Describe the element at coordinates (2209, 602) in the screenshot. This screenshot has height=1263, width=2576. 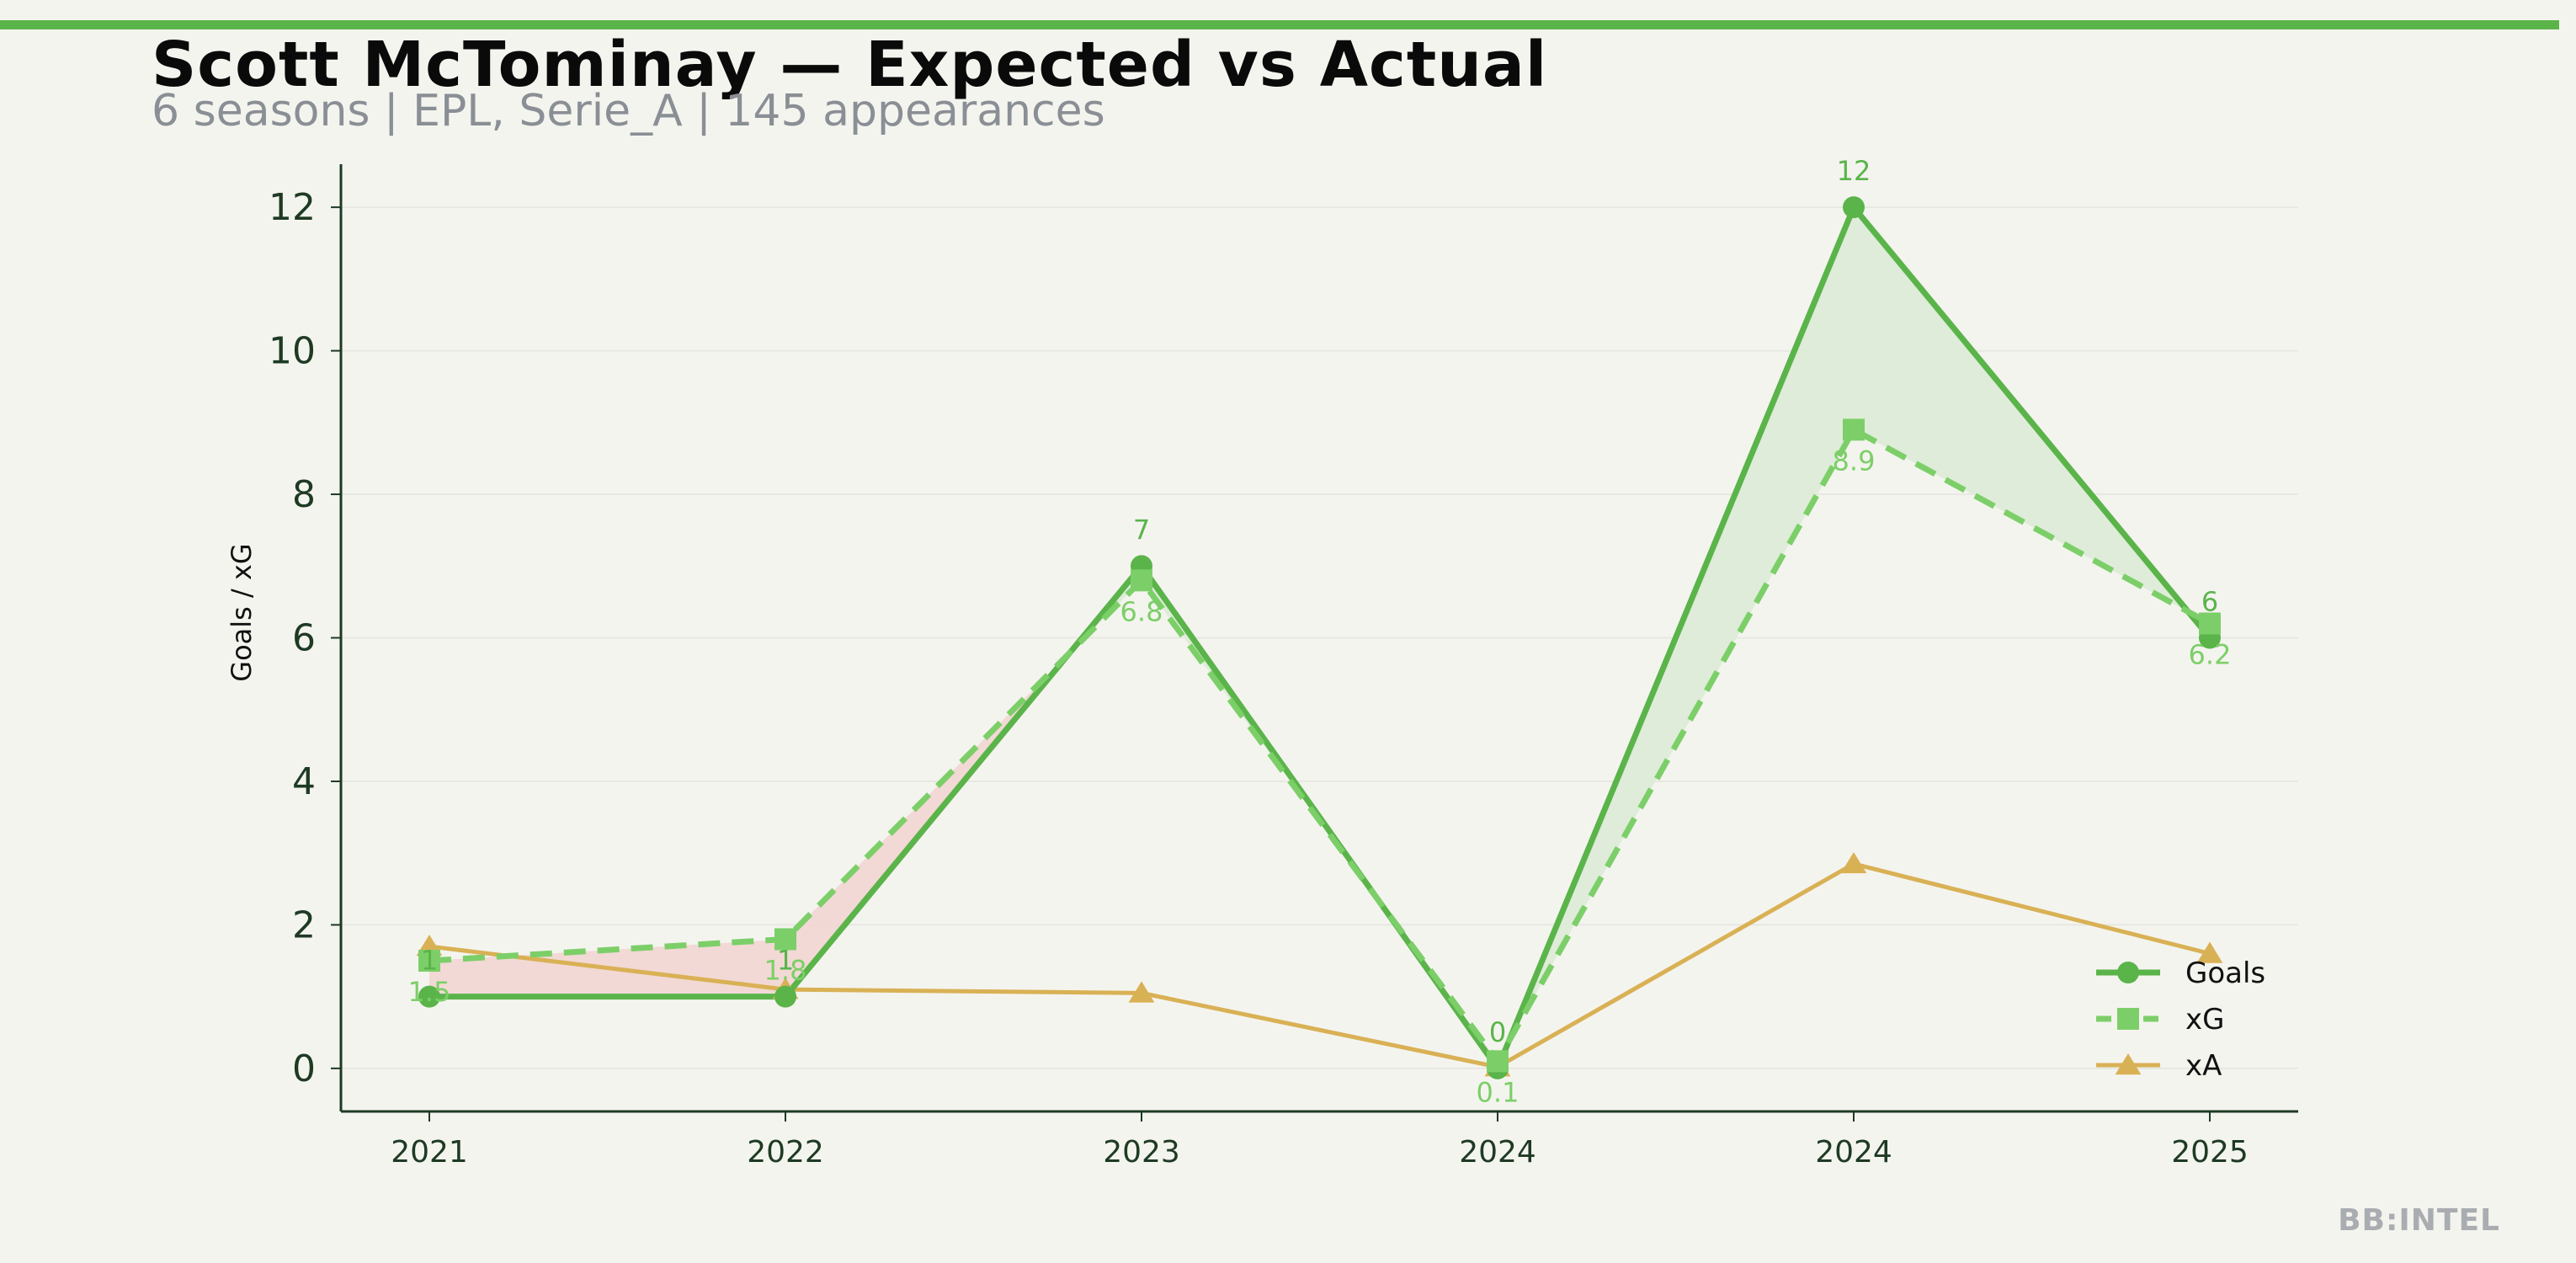
I see `goals-data-label: 6` at that location.